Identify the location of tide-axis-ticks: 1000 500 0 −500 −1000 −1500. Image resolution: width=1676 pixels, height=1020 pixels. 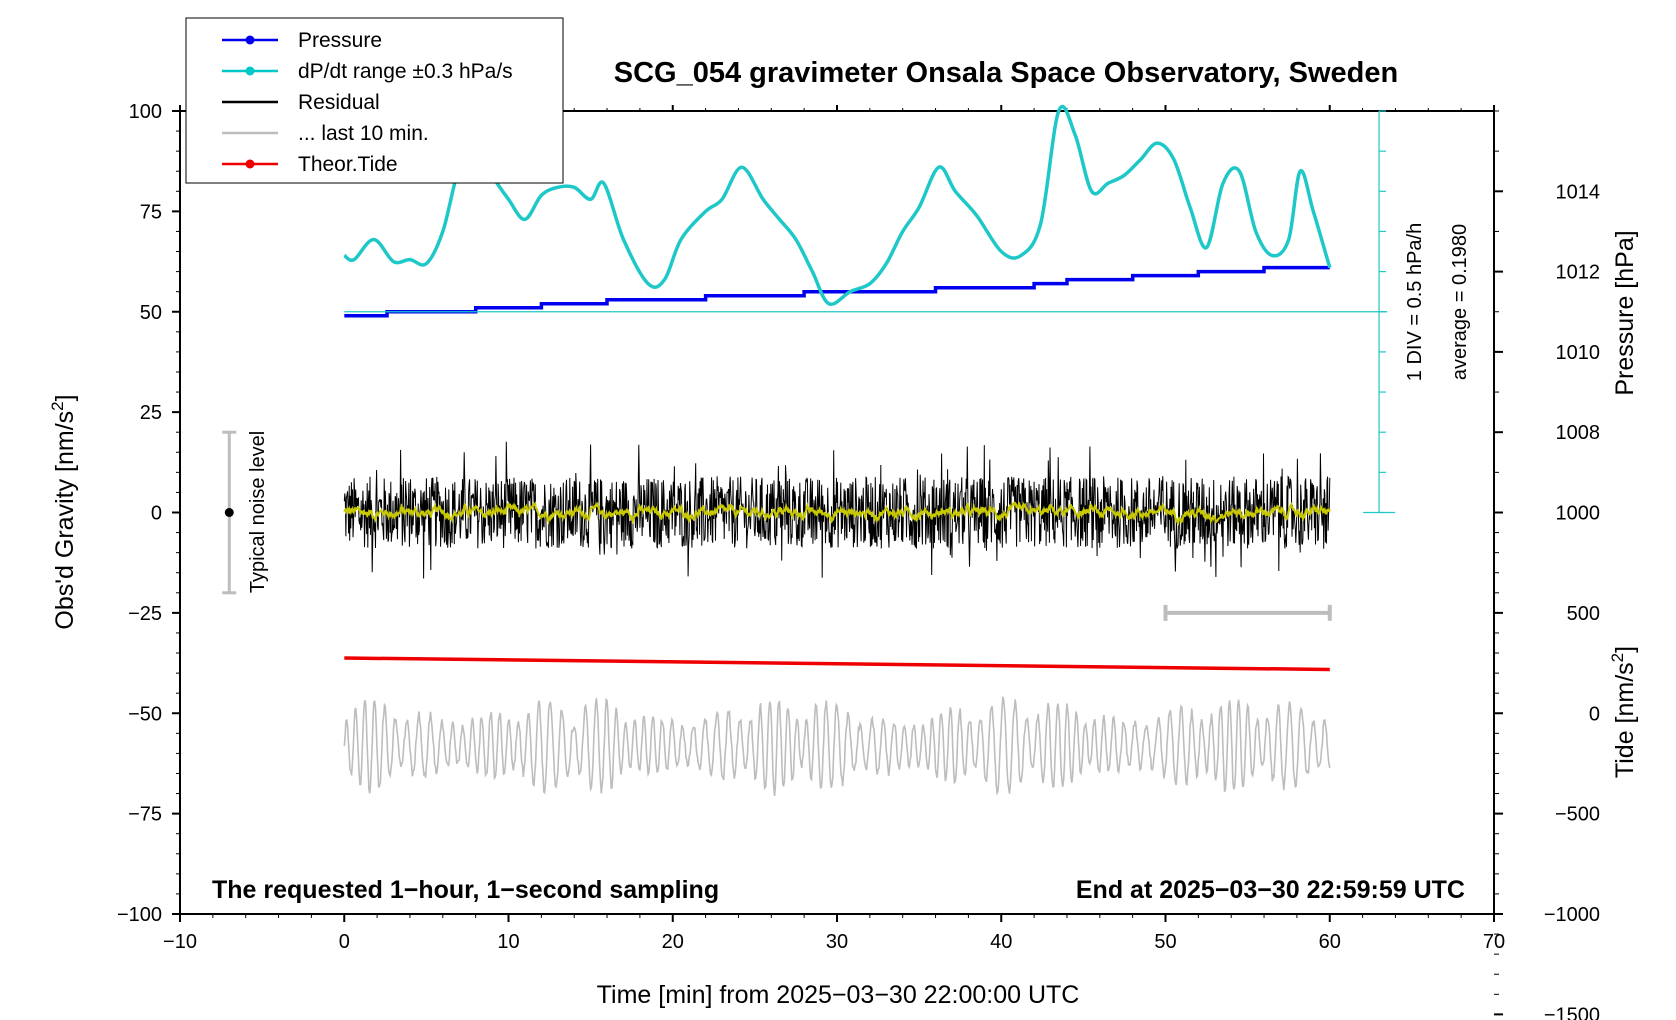
(1547, 761).